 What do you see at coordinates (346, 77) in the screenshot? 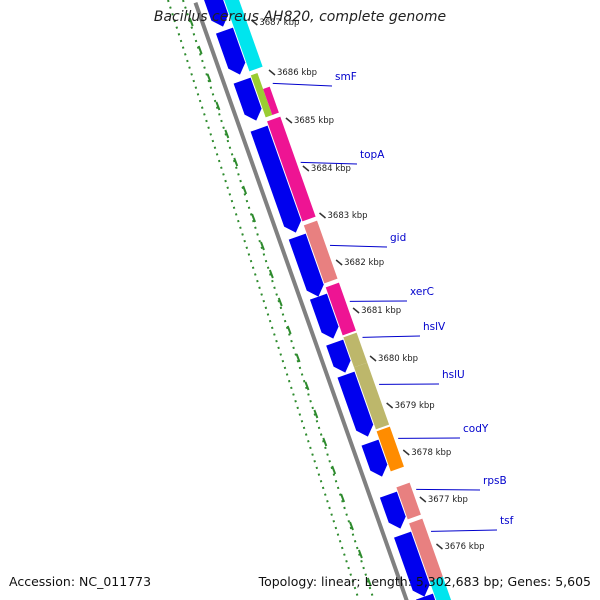
I see `gene-label: smF` at bounding box center [346, 77].